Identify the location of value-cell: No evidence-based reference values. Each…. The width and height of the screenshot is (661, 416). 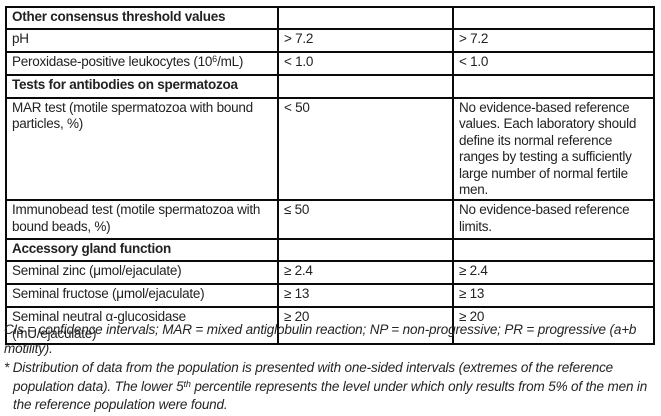
(553, 149).